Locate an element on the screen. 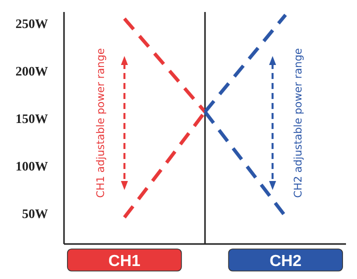 The image size is (357, 279). y-tick-label: 250W is located at coordinates (32, 23).